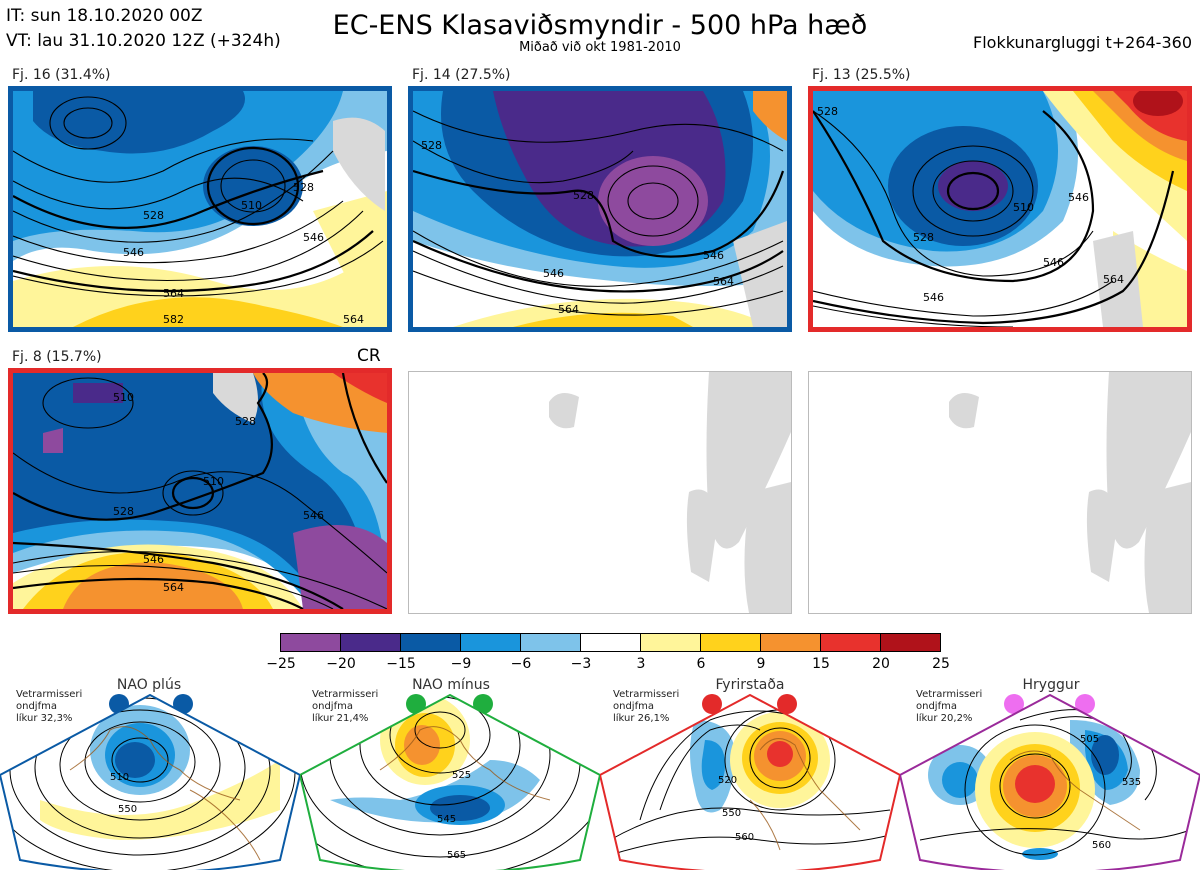  What do you see at coordinates (173, 319) in the screenshot?
I see `contour-label: 582` at bounding box center [173, 319].